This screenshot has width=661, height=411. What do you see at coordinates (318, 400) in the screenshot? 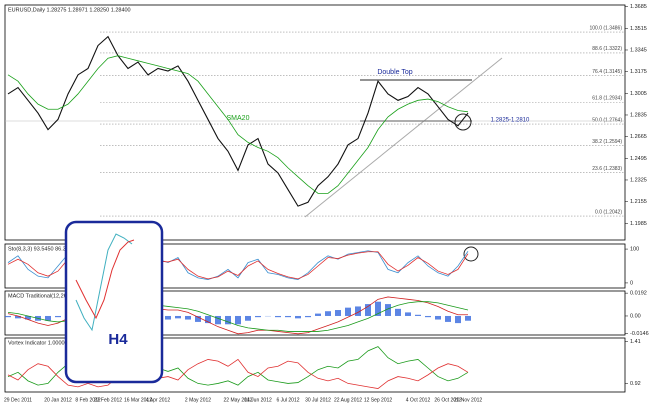
I see `x-tick-label: 30 Jul 2012` at bounding box center [318, 400].